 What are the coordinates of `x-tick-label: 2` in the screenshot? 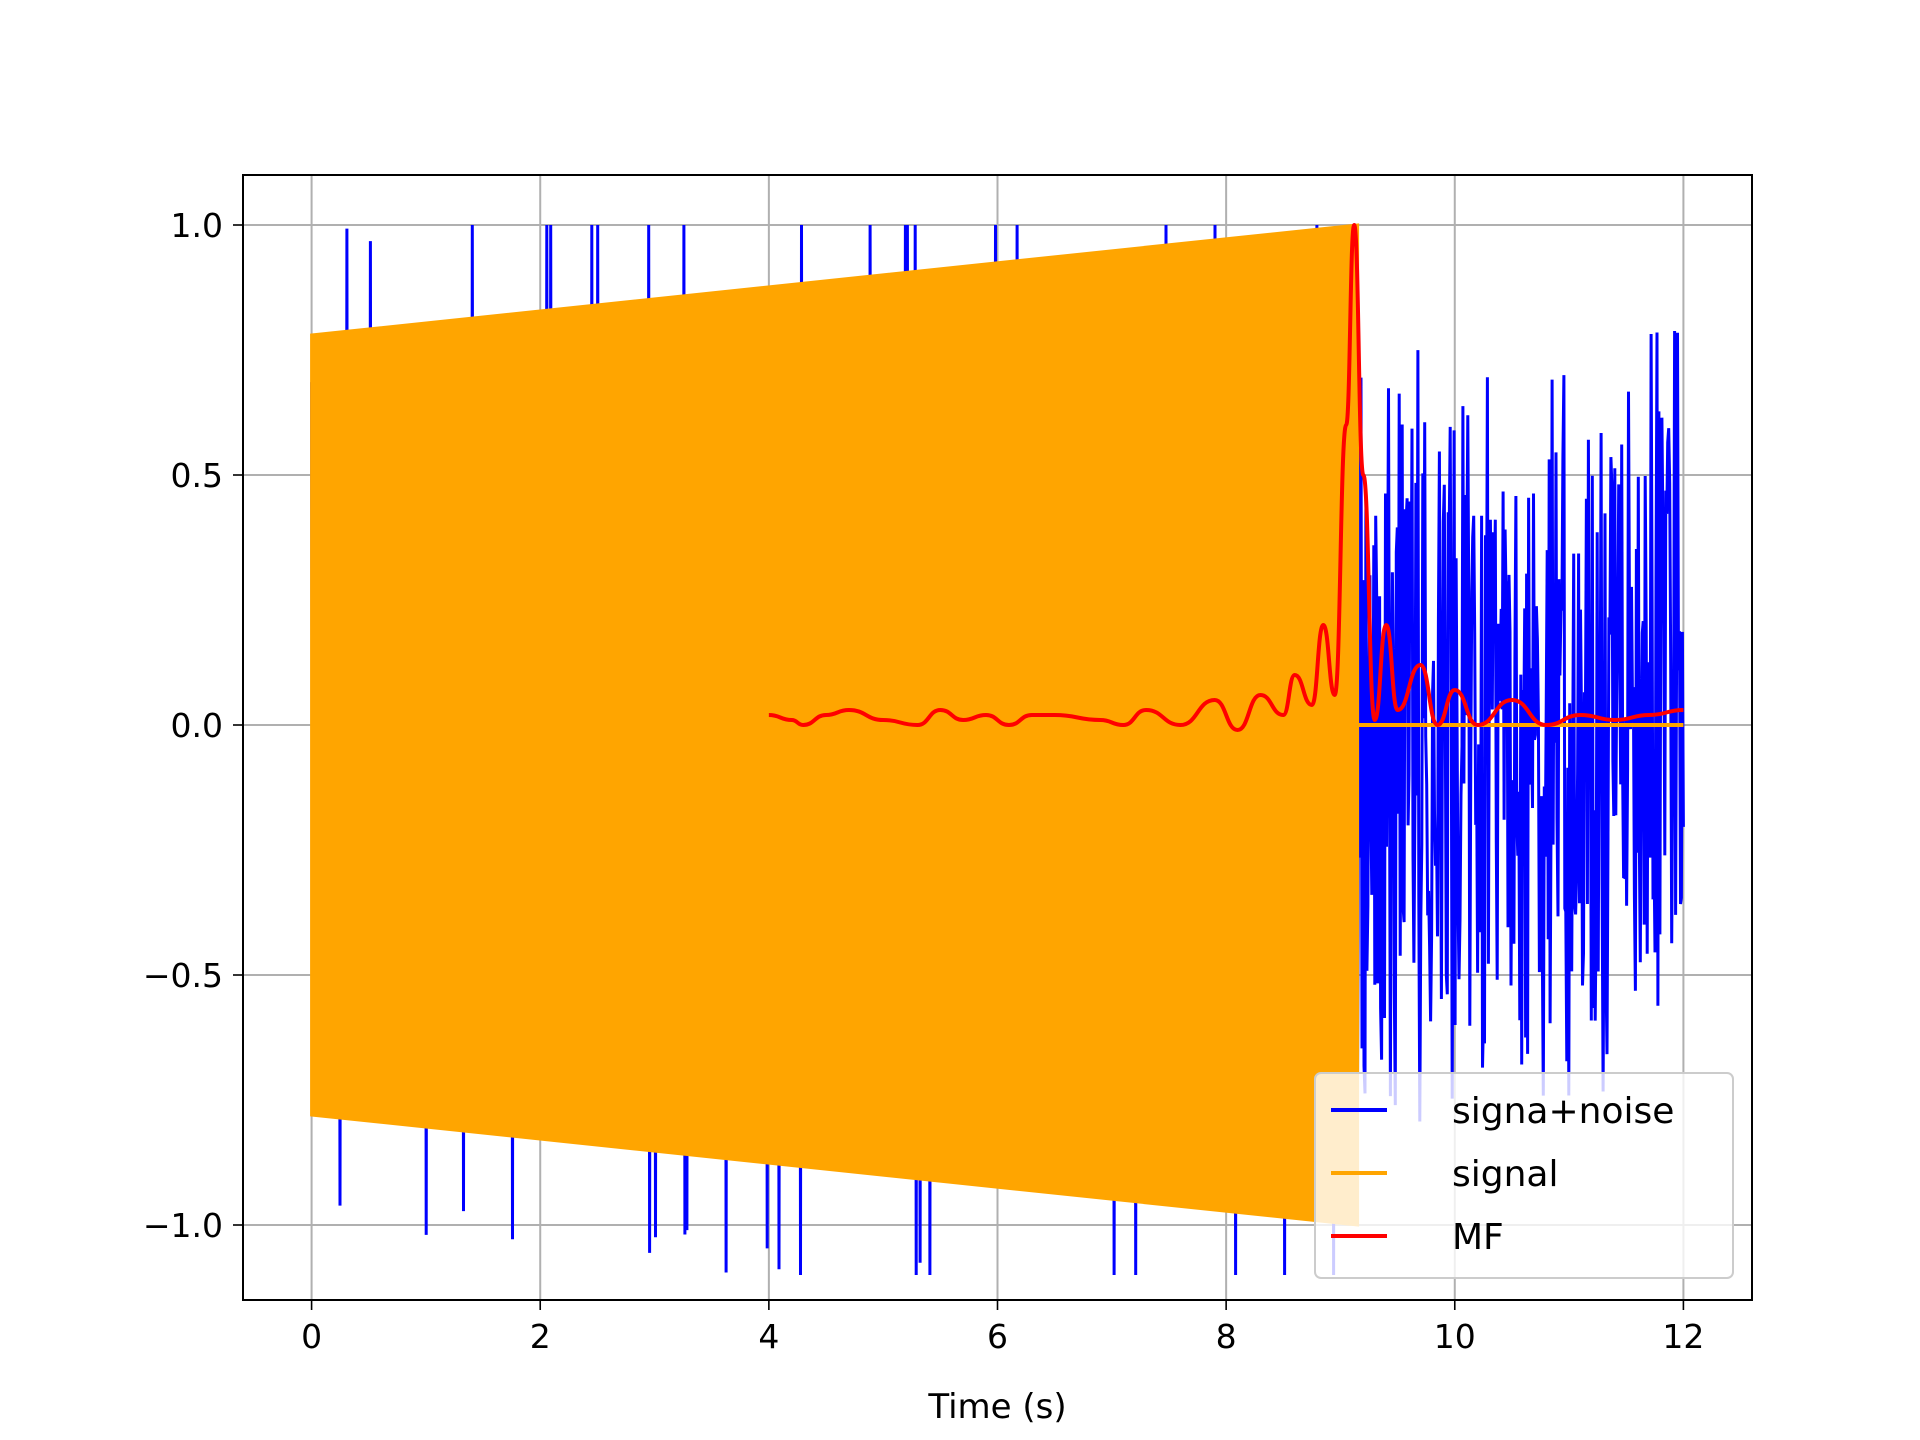 It's located at (540, 1336).